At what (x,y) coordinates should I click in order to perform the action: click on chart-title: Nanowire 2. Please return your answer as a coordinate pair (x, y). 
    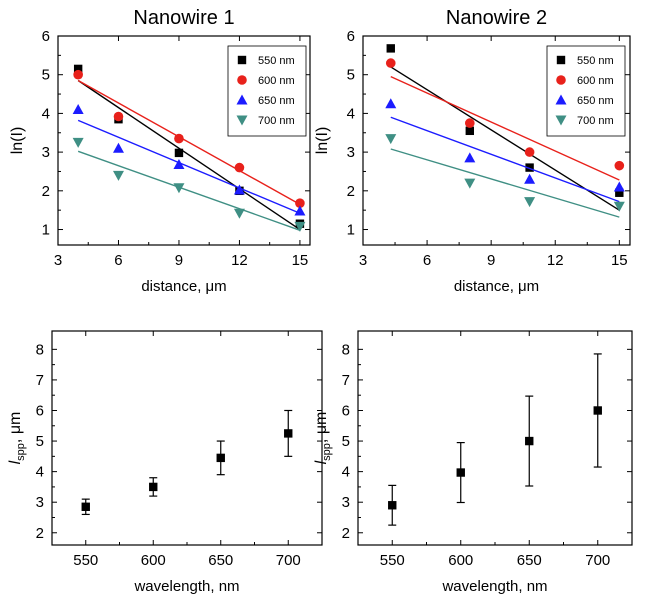
    Looking at the image, I should click on (496, 18).